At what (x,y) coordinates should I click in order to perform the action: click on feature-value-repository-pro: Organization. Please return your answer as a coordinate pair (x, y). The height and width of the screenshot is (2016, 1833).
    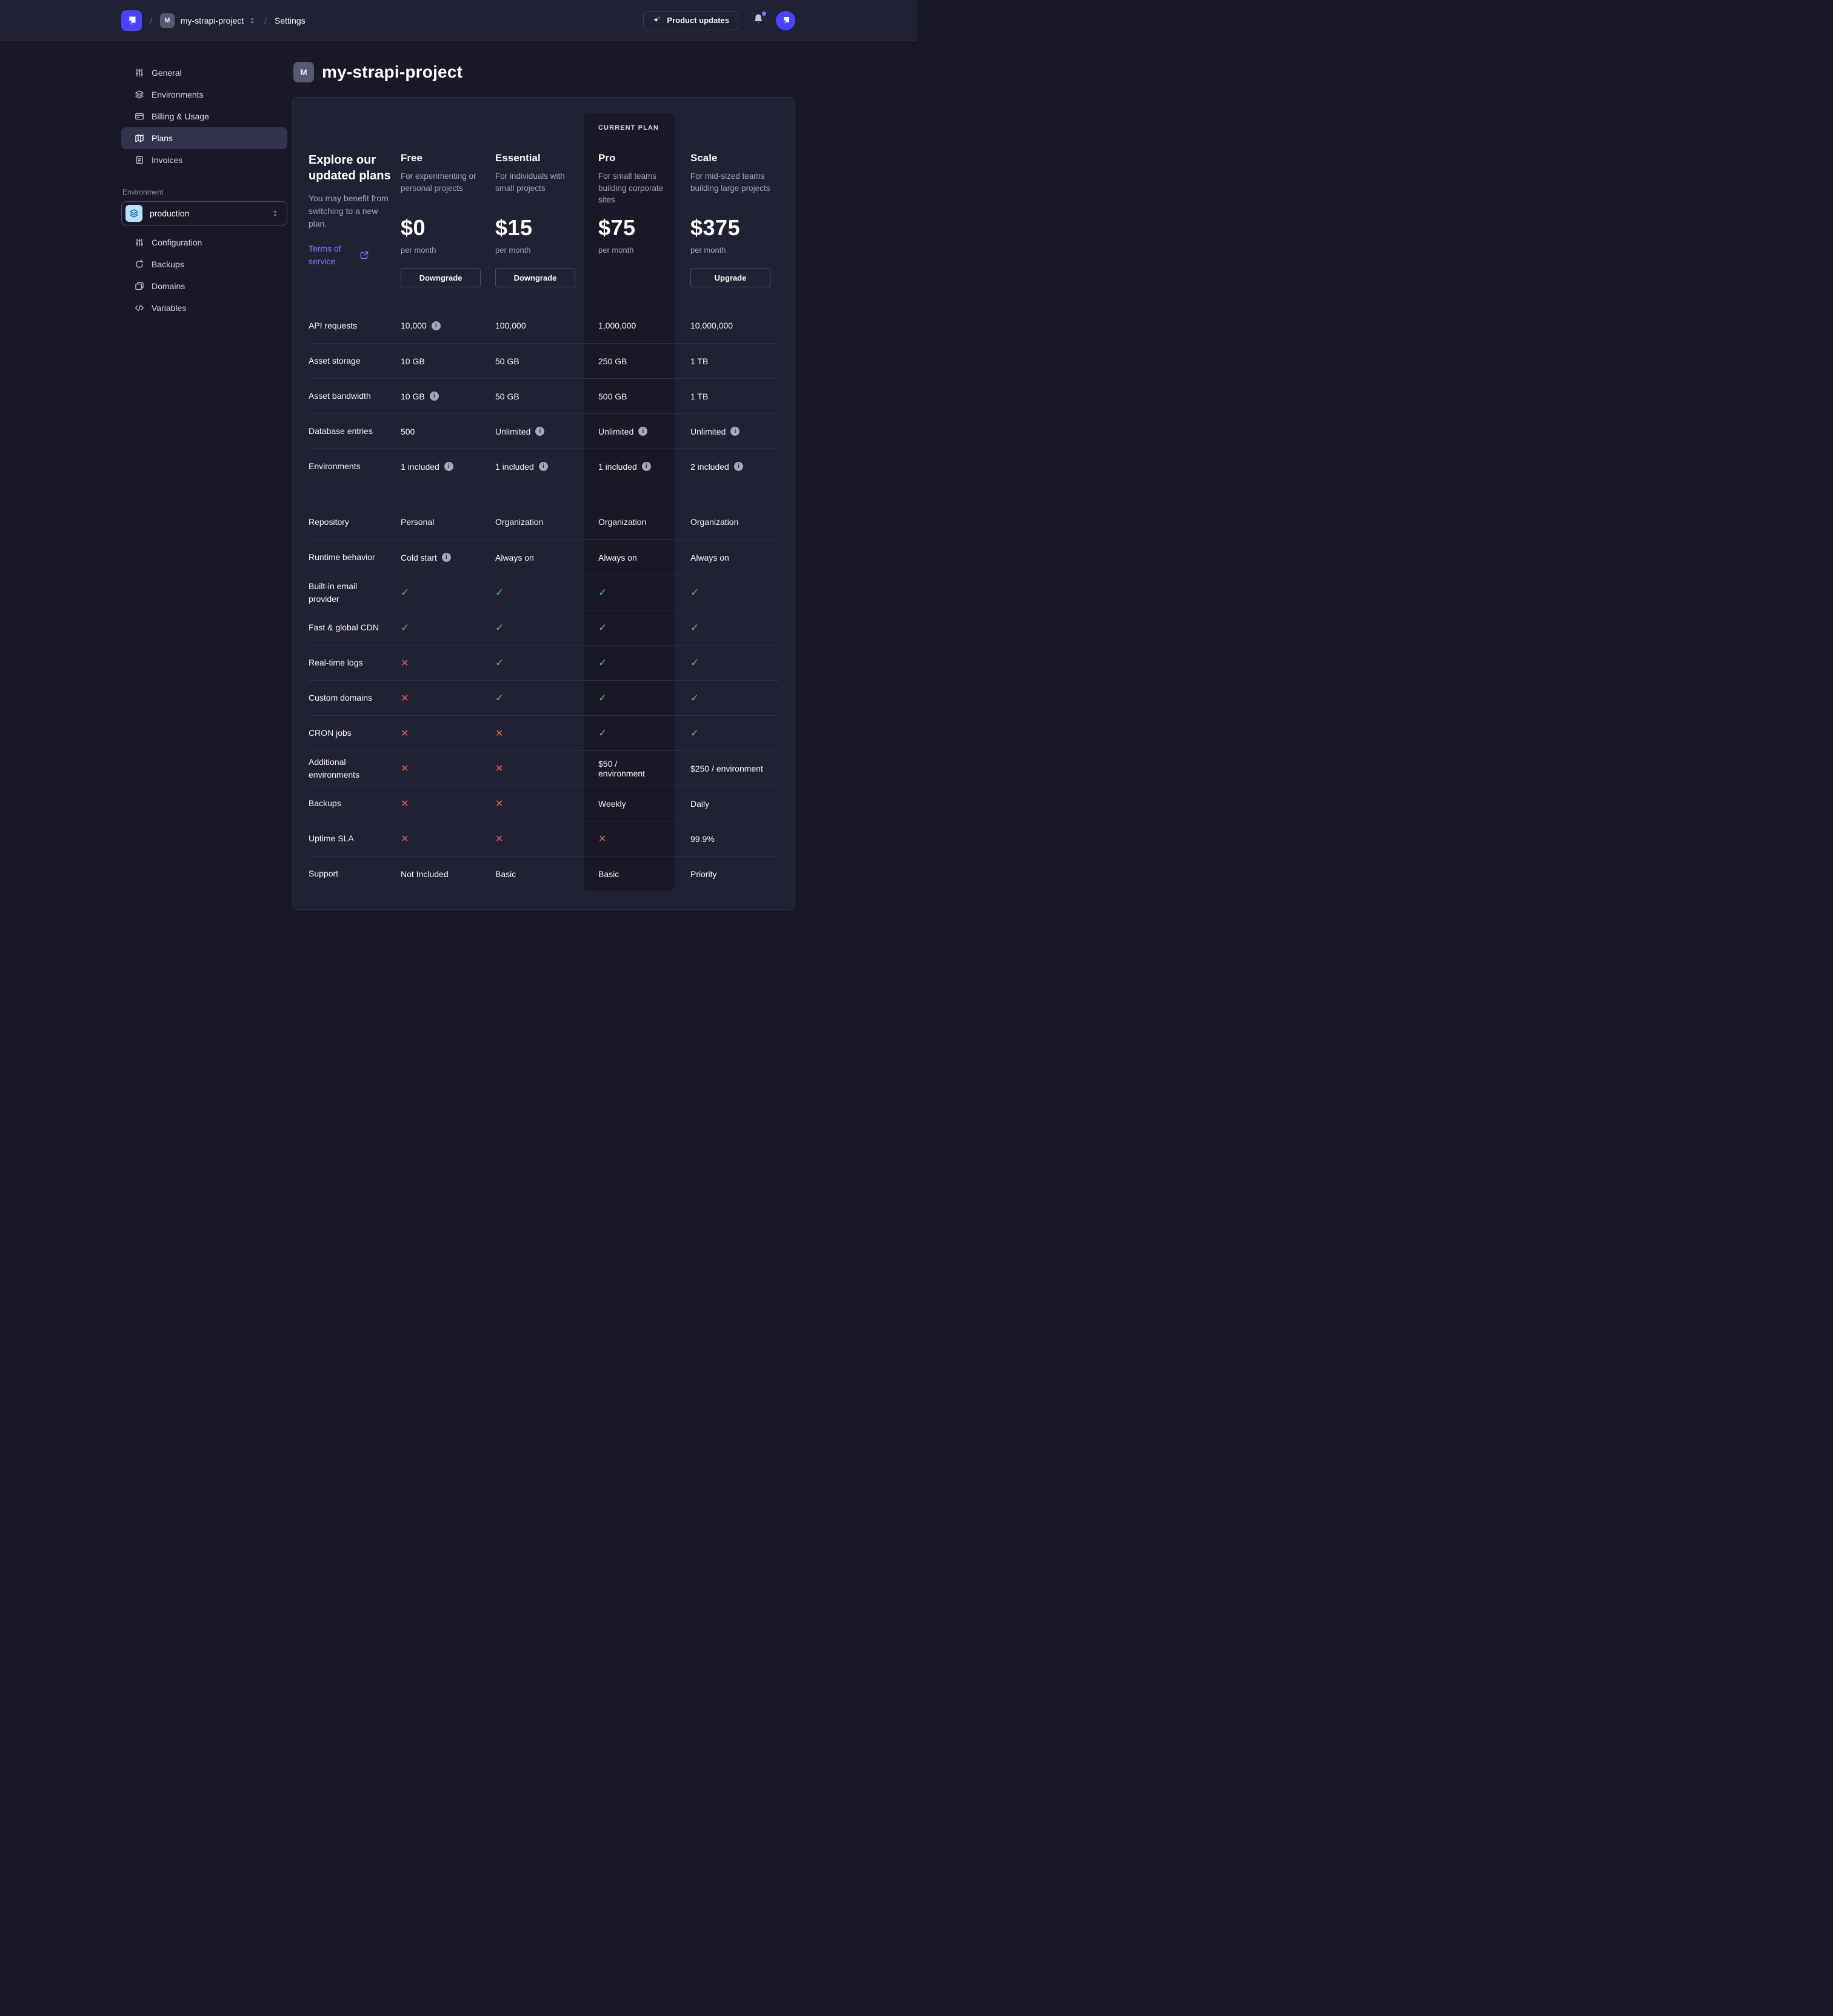
    Looking at the image, I should click on (629, 521).